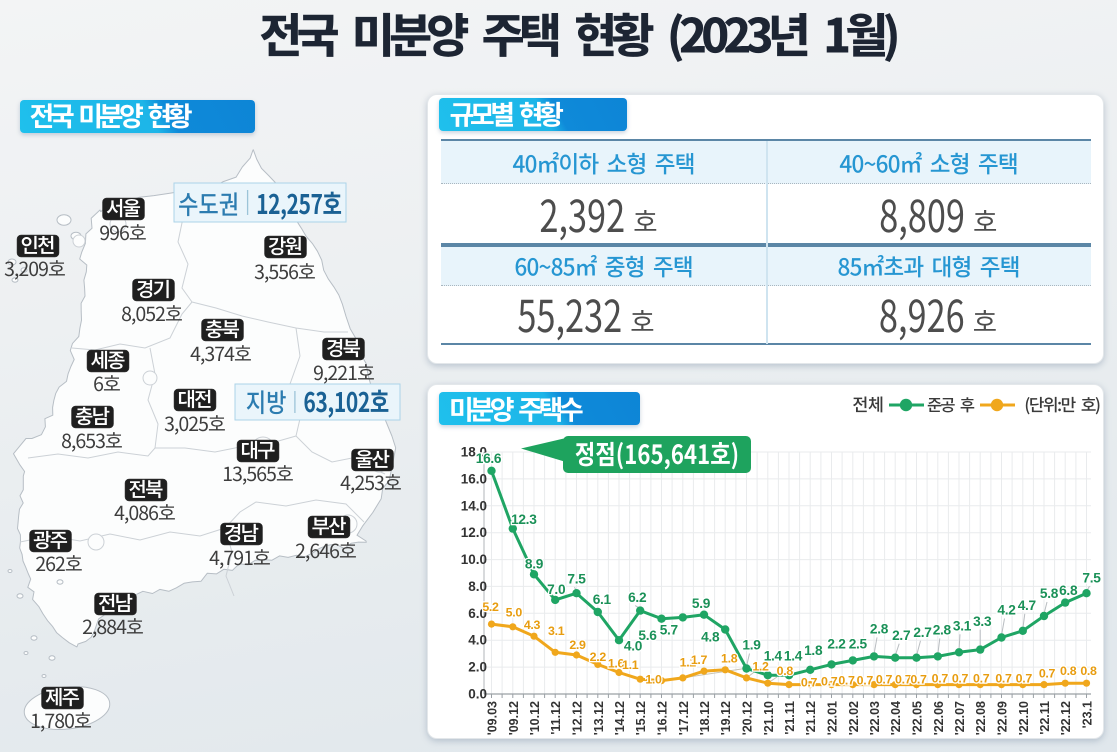 The height and width of the screenshot is (752, 1117). Describe the element at coordinates (1027, 605) in the screenshot. I see `svg-text: 4.7` at that location.